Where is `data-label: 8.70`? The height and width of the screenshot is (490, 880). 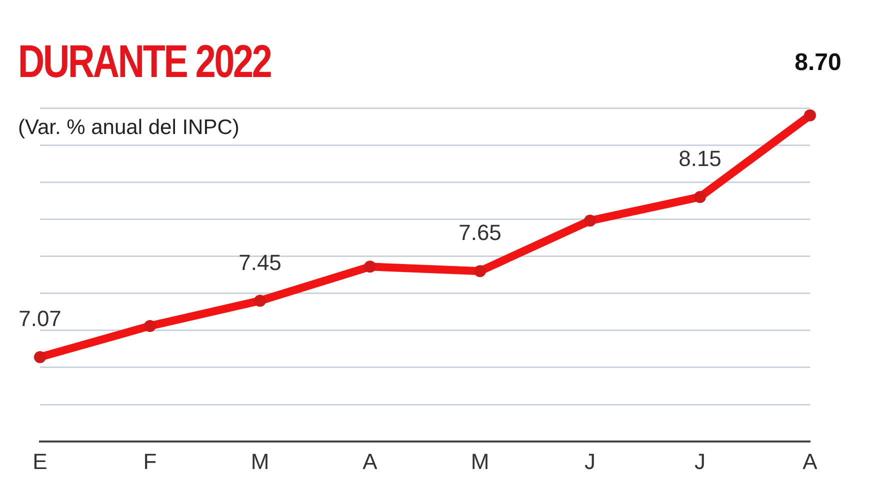 data-label: 8.70 is located at coordinates (818, 62).